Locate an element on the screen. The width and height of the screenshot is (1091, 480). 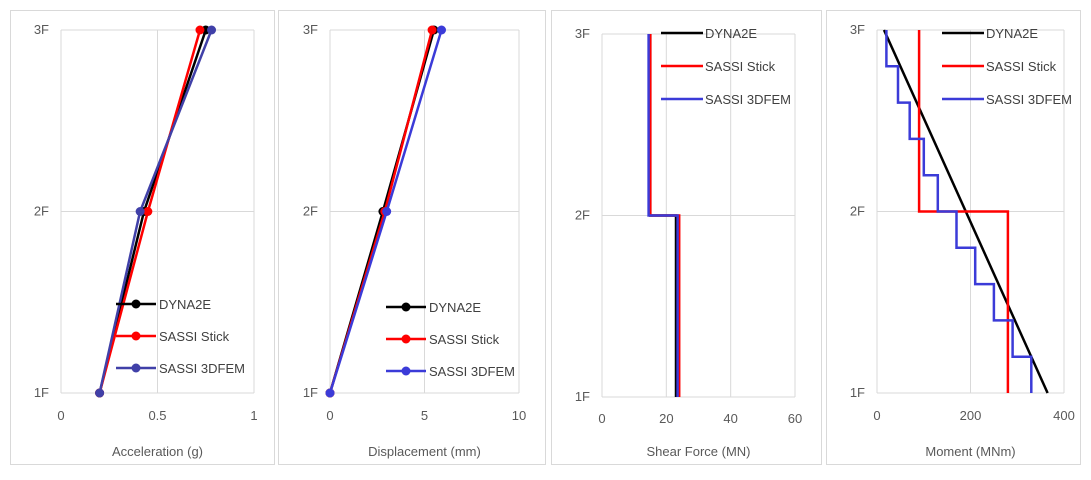
displacement-xtick-label: 10 is located at coordinates (519, 415).